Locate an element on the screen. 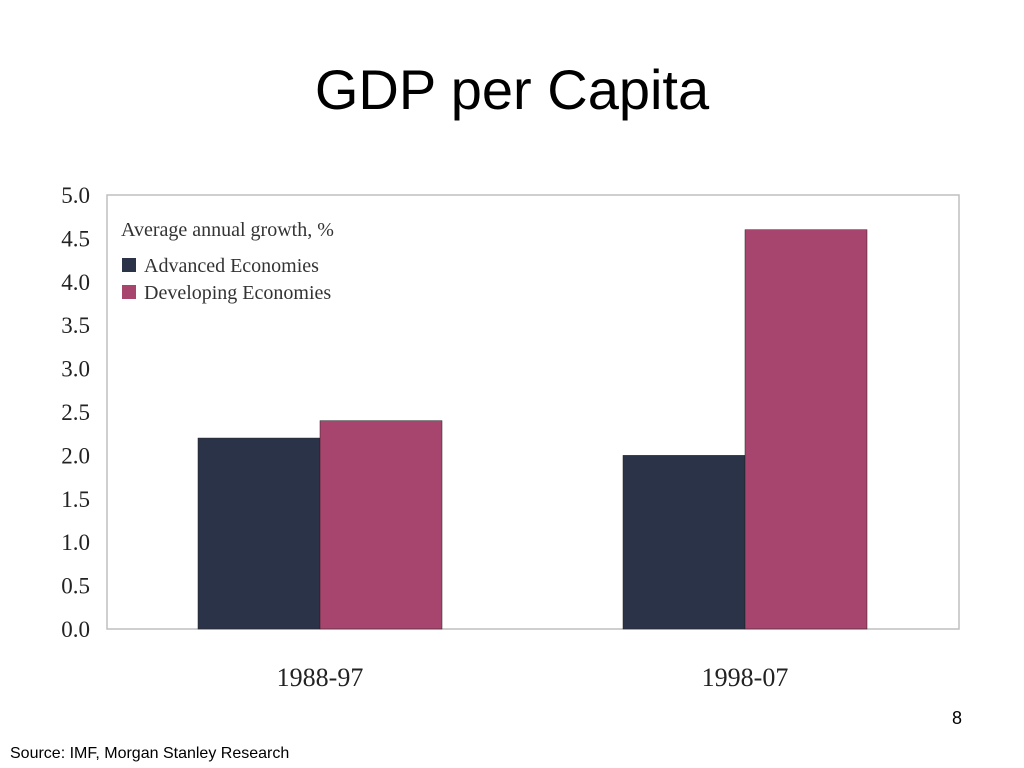 This screenshot has width=1024, height=768. legend-title: Average annual growth, % is located at coordinates (227, 230).